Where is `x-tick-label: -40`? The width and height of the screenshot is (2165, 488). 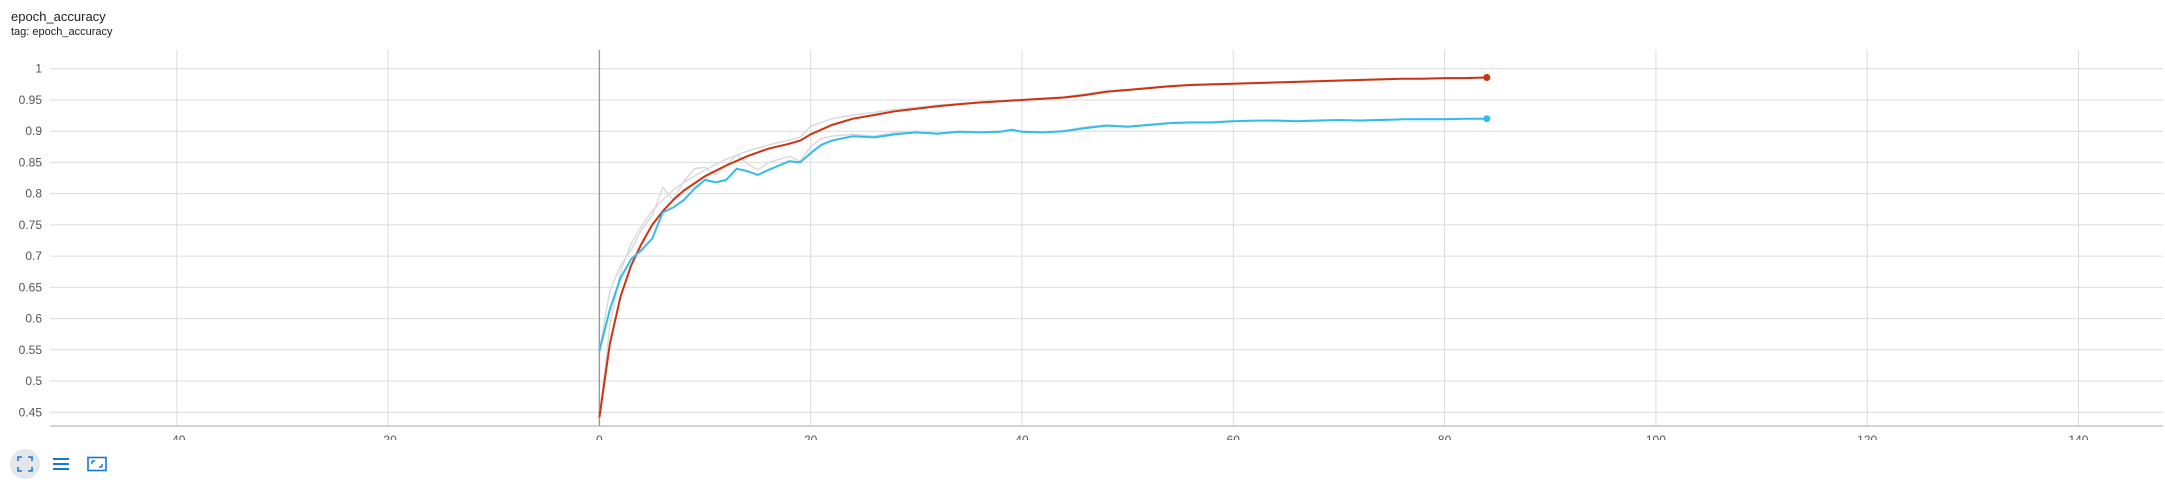
x-tick-label: -40 is located at coordinates (177, 436).